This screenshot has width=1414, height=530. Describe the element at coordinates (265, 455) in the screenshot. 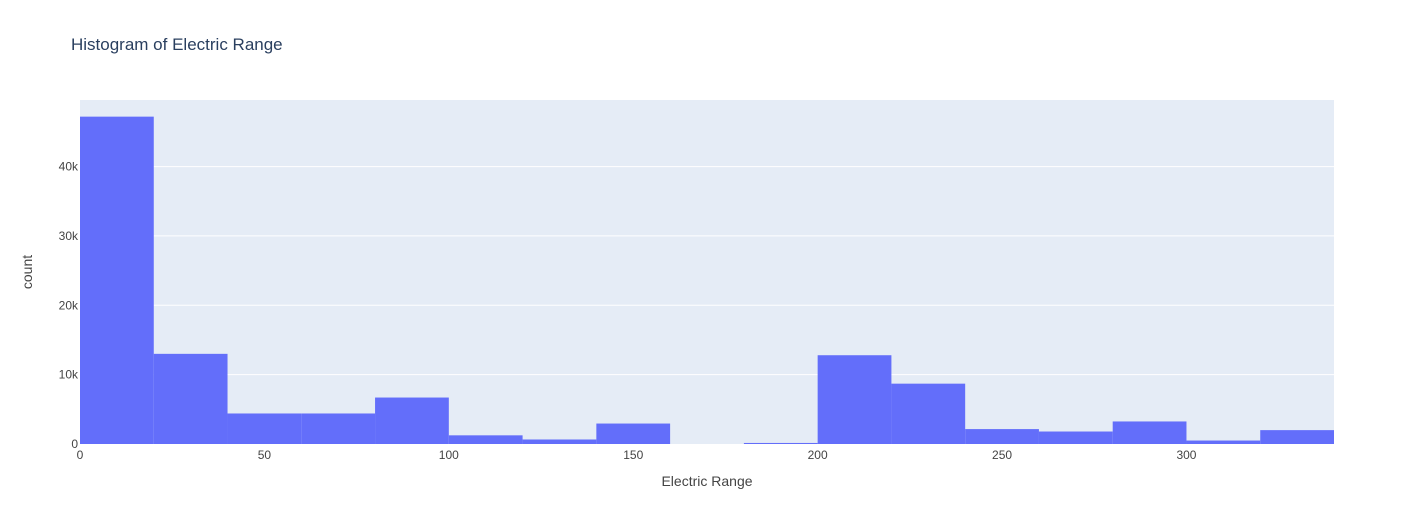

I see `x-tick-label: 50` at that location.